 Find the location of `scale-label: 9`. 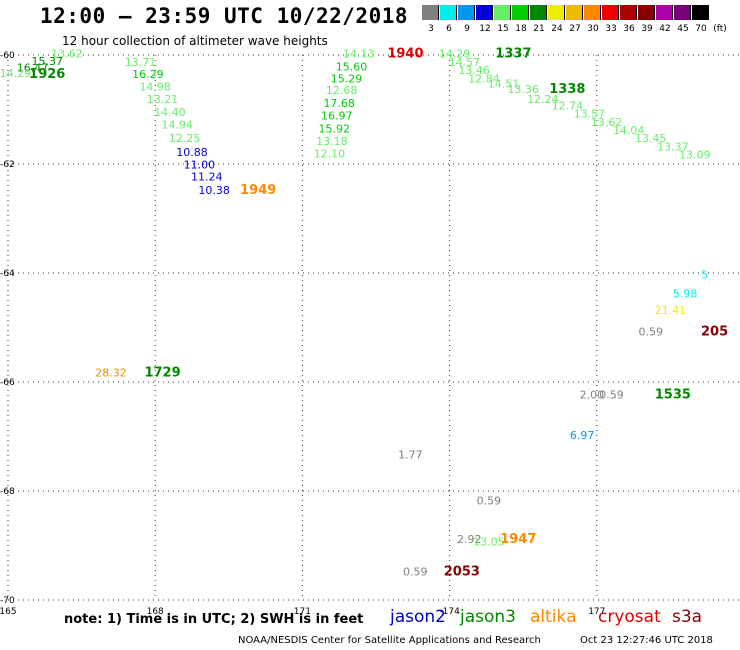

scale-label: 9 is located at coordinates (467, 29).